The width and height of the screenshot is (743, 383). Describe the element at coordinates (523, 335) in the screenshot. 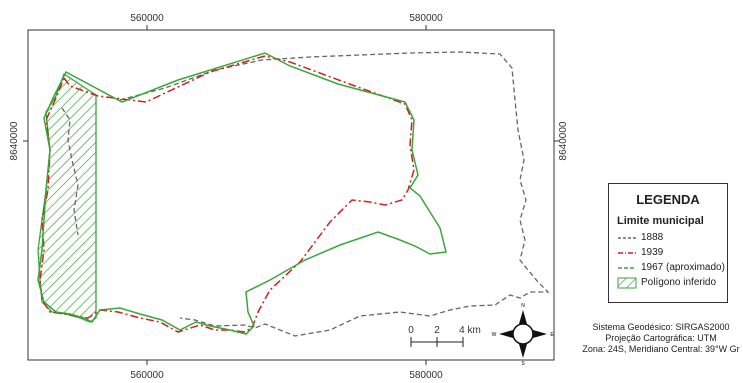

I see `north-arrow-icon: N E S W` at that location.